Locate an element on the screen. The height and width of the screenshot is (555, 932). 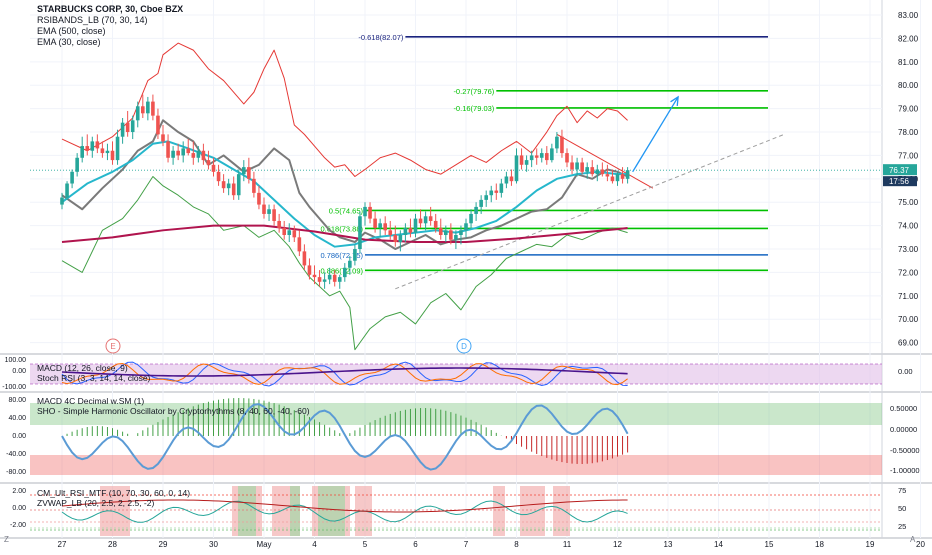
earnings-marker is located at coordinates (113, 346).